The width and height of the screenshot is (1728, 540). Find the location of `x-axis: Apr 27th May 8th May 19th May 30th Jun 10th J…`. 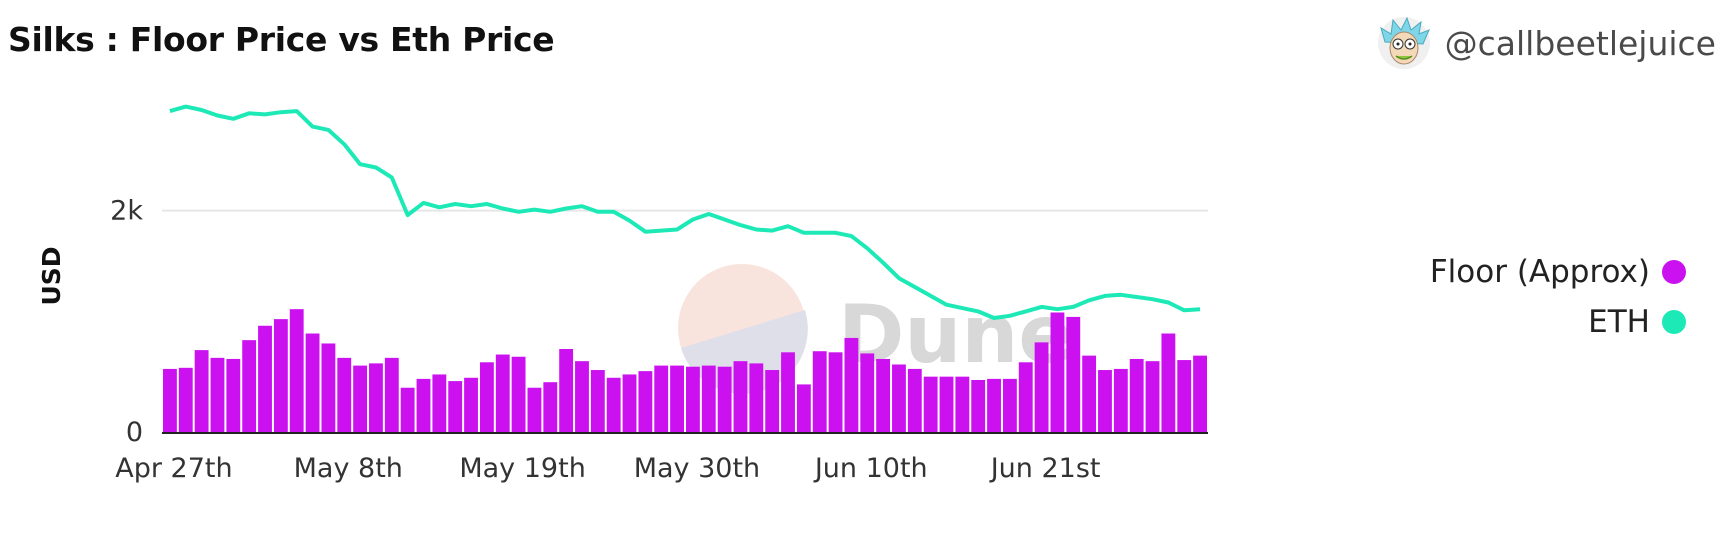

x-axis: Apr 27th May 8th May 19th May 30th Jun 10th J… is located at coordinates (607, 468).